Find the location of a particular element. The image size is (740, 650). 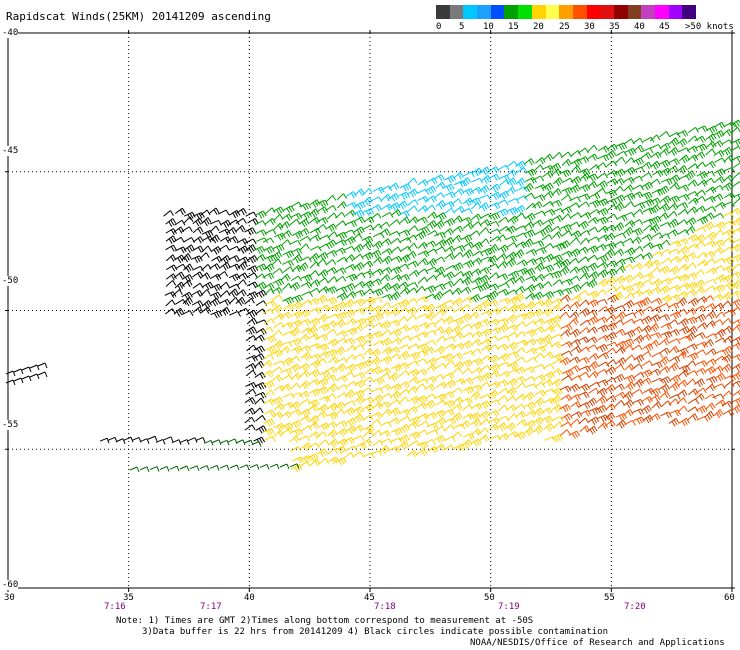

lat-label-minus50: -50 is located at coordinates (10, 281).